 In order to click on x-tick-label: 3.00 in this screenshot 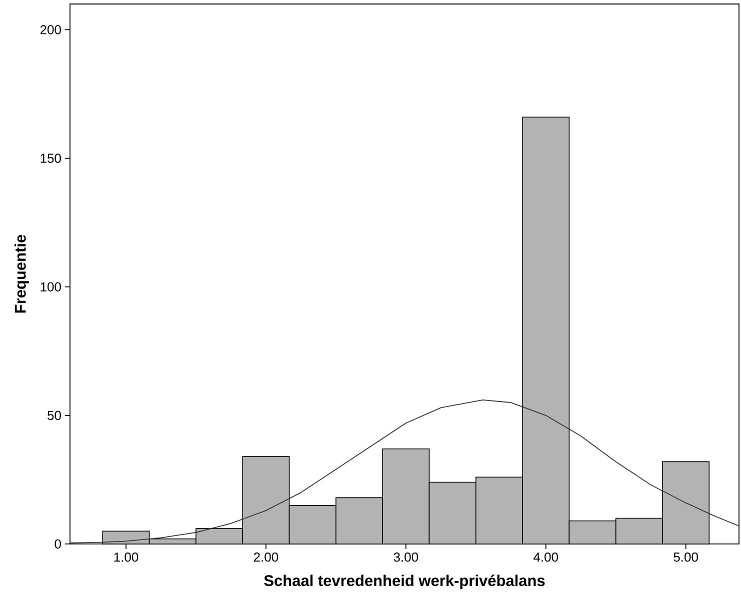, I will do `click(406, 557)`.